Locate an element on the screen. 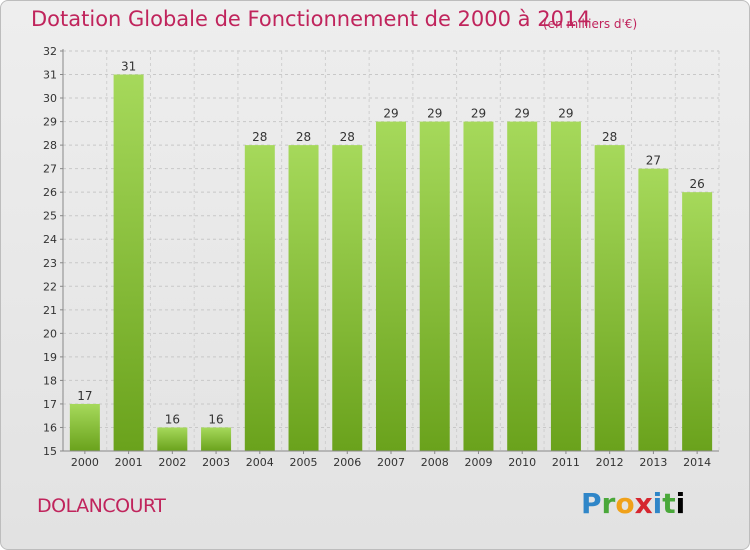  y-tick-label: 20 is located at coordinates (50, 333).